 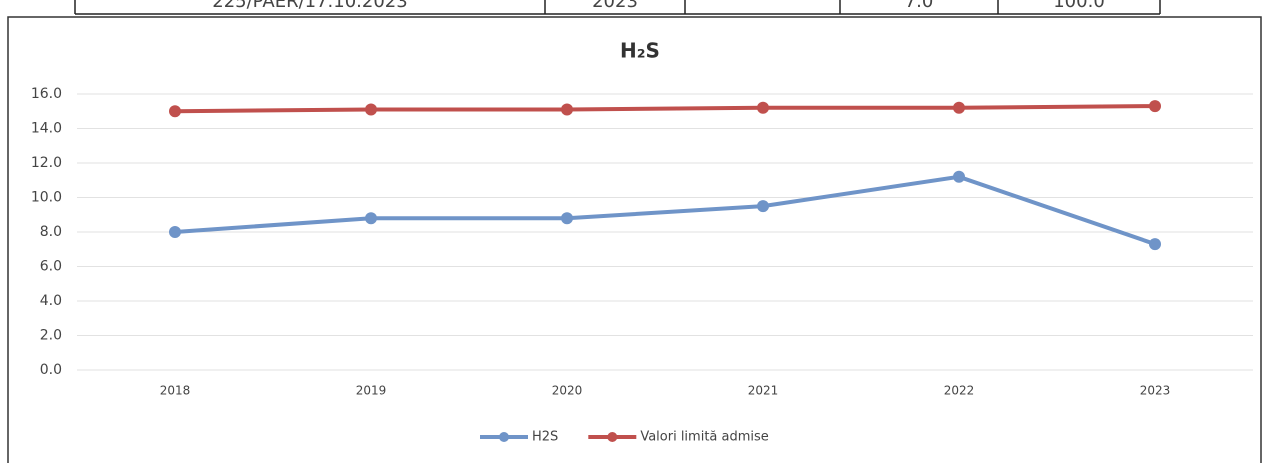 What do you see at coordinates (704, 437) in the screenshot?
I see `legend-label: Valori limită admise` at bounding box center [704, 437].